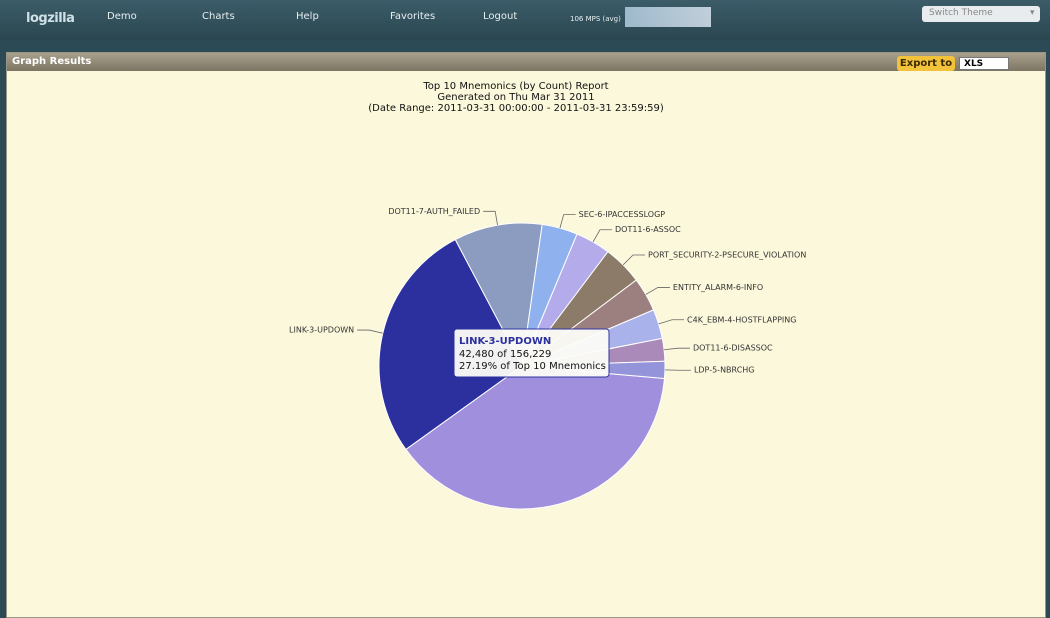 The image size is (1050, 618). Describe the element at coordinates (622, 214) in the screenshot. I see `slice-label: SEC-6-IPACCESSLOGP` at that location.